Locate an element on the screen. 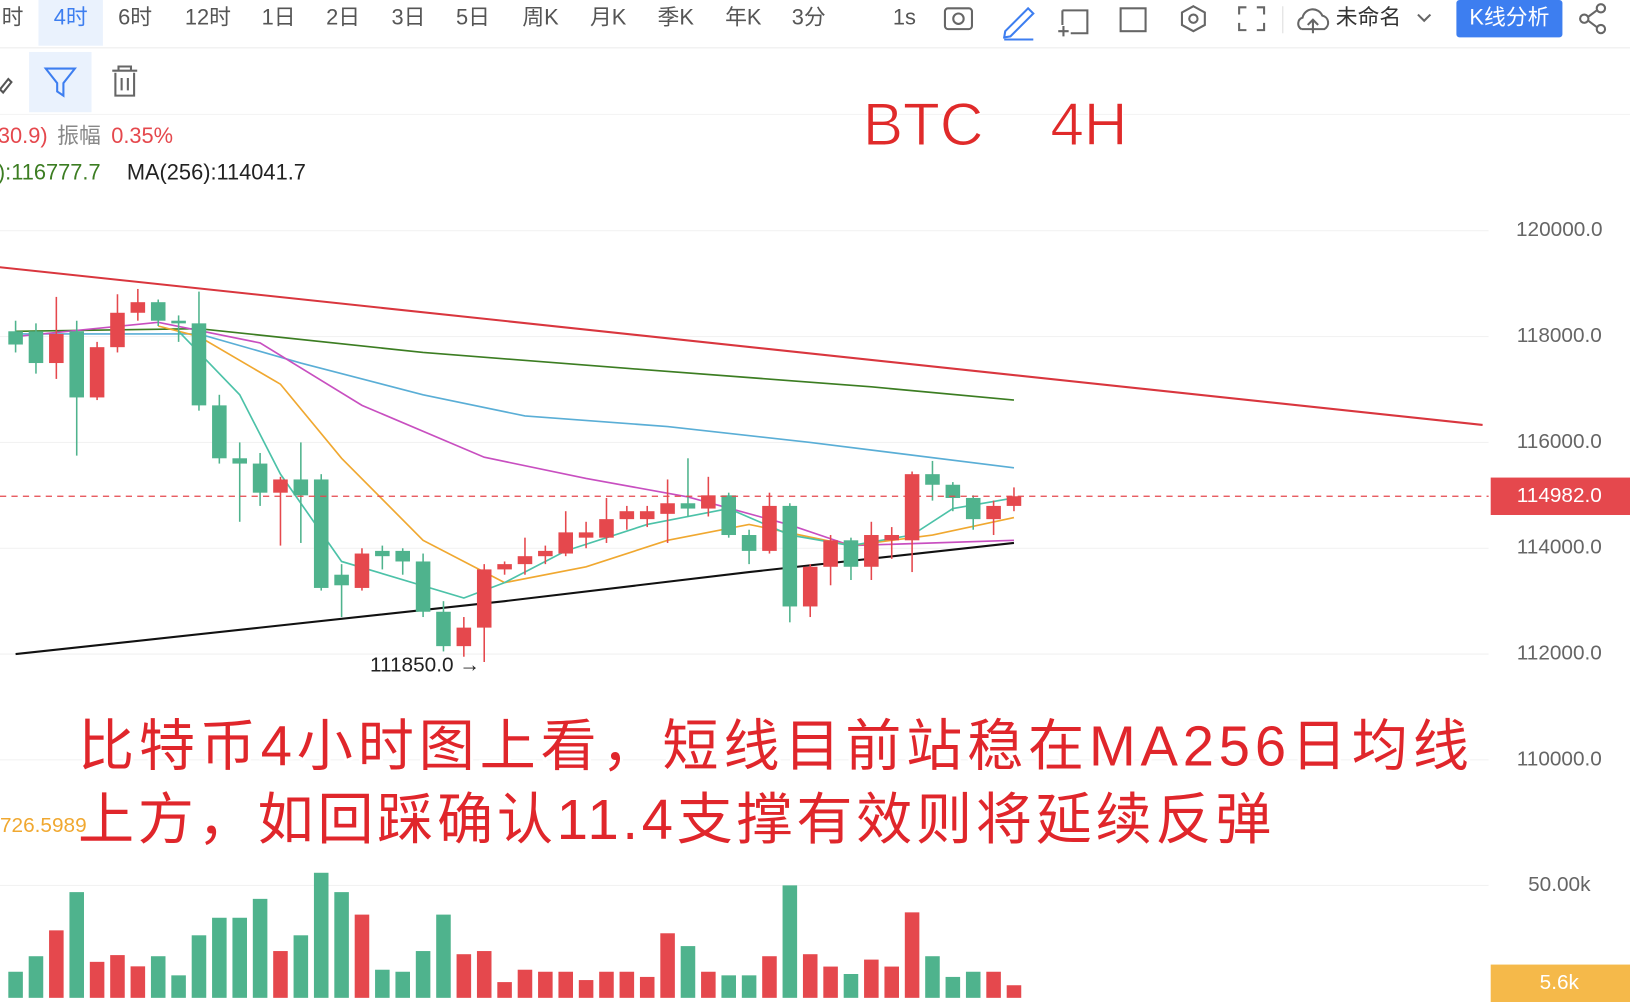 The width and height of the screenshot is (1630, 1002). draw-icon is located at coordinates (6, 86).